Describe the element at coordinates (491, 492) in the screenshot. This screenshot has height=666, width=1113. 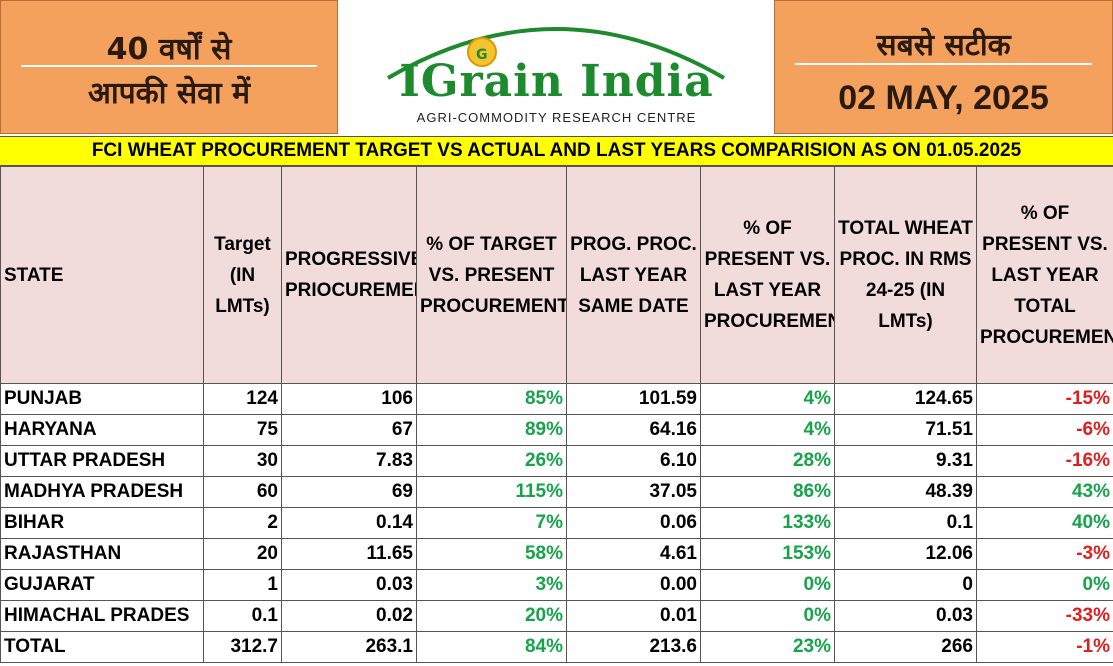
I see `target-percent-cell: 115%` at that location.